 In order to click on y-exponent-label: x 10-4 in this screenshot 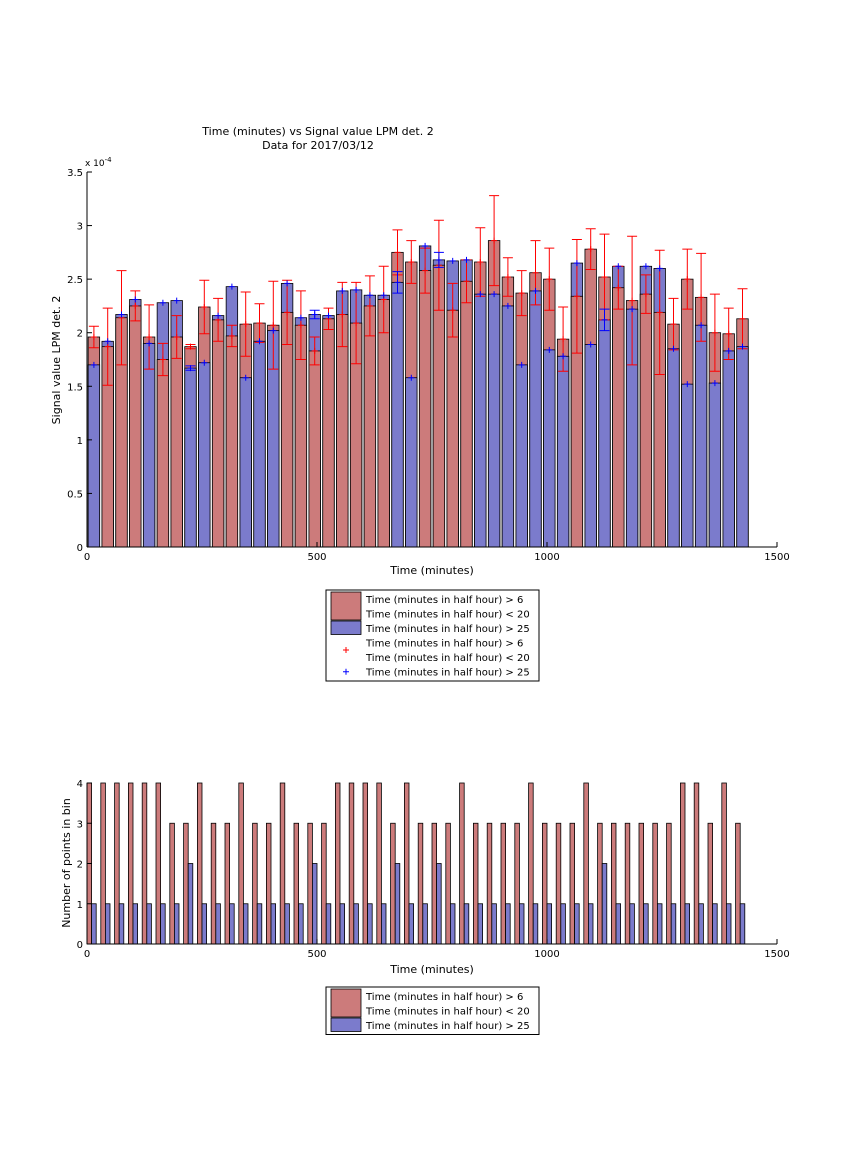, I will do `click(98, 162)`.